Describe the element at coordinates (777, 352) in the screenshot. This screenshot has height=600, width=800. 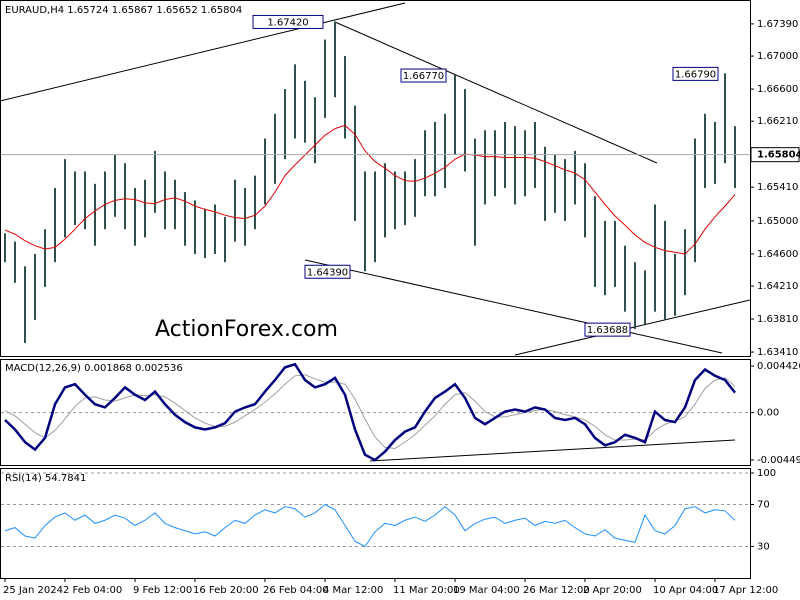
I see `y-tick-label: 1.63410` at that location.